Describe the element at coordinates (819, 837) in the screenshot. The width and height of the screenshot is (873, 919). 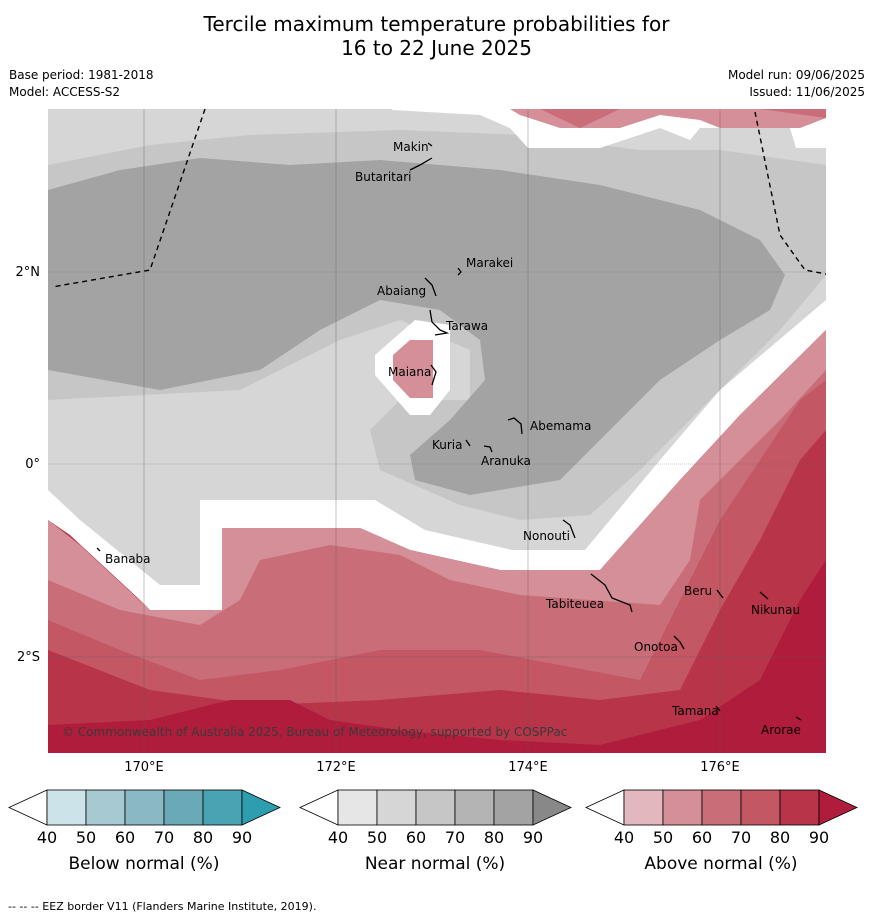
I see `colorbar-above-tick: 90` at that location.